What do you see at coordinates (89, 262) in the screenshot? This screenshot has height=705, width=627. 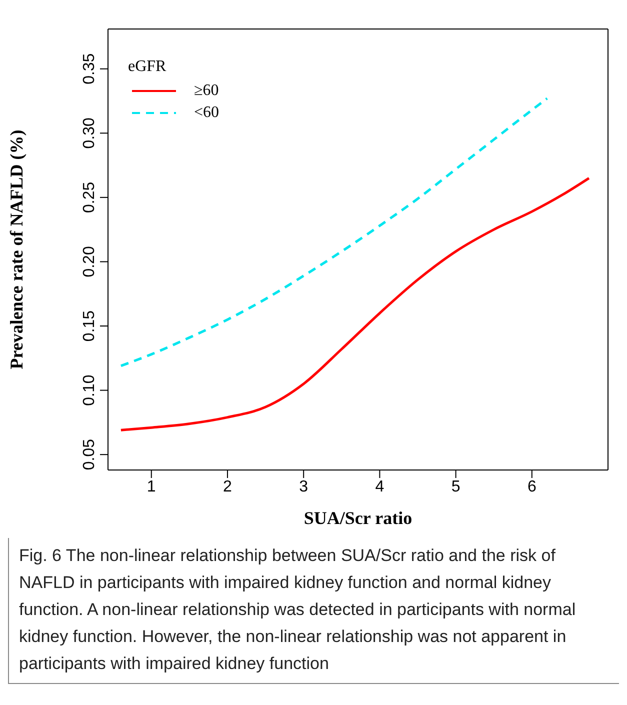 I see `y-tick-label: 0.20` at bounding box center [89, 262].